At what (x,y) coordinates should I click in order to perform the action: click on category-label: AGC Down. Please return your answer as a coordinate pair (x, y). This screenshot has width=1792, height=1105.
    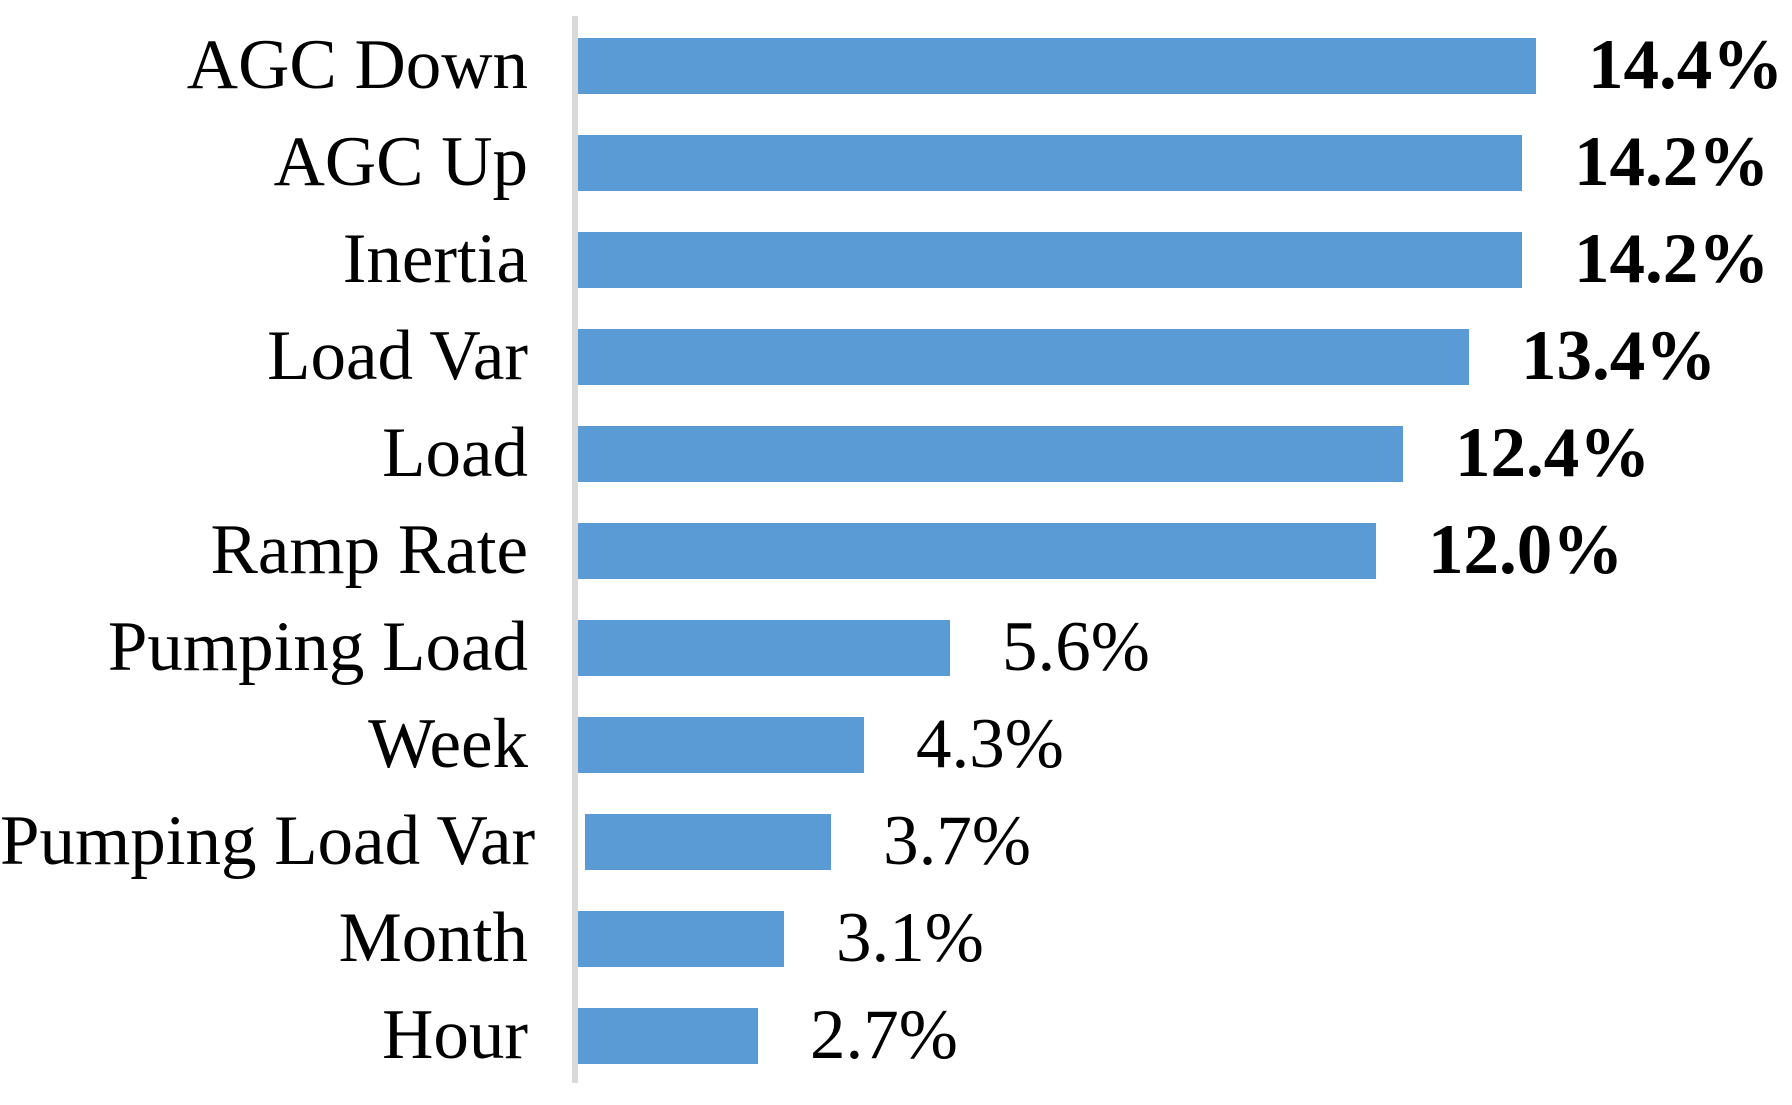
    Looking at the image, I should click on (357, 65).